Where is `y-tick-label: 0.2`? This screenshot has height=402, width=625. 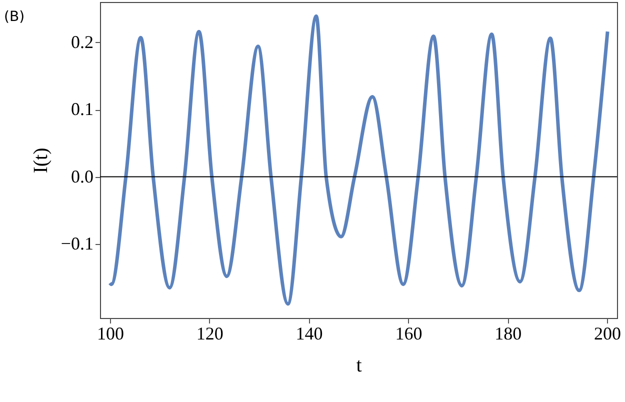 y-tick-label: 0.2 is located at coordinates (82, 42).